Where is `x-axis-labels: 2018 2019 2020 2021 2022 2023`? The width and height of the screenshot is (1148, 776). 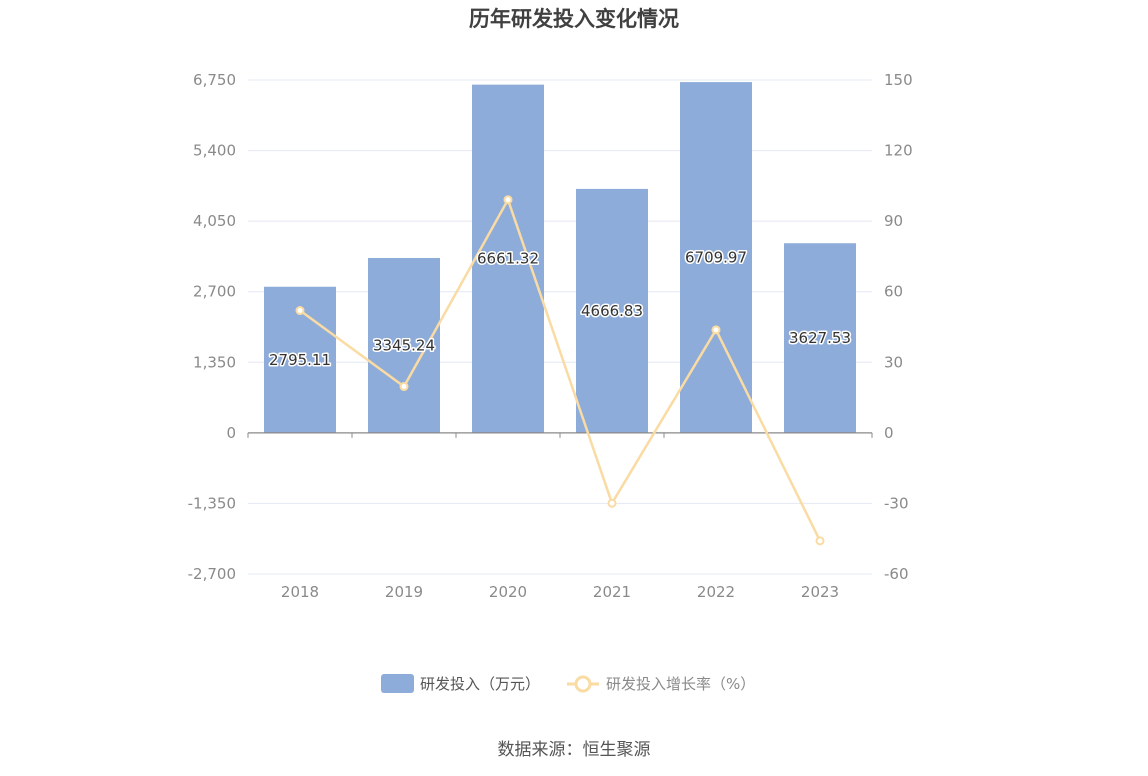
x-axis-labels: 2018 2019 2020 2021 2022 2023 is located at coordinates (560, 592).